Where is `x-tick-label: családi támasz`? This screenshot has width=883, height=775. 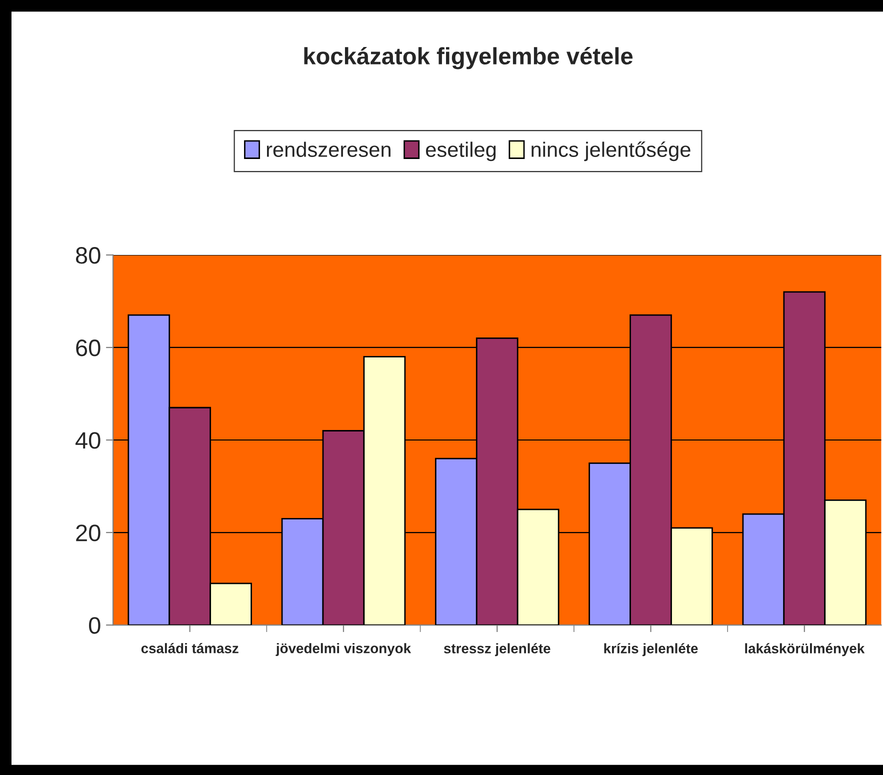
x-tick-label: családi támasz is located at coordinates (189, 648).